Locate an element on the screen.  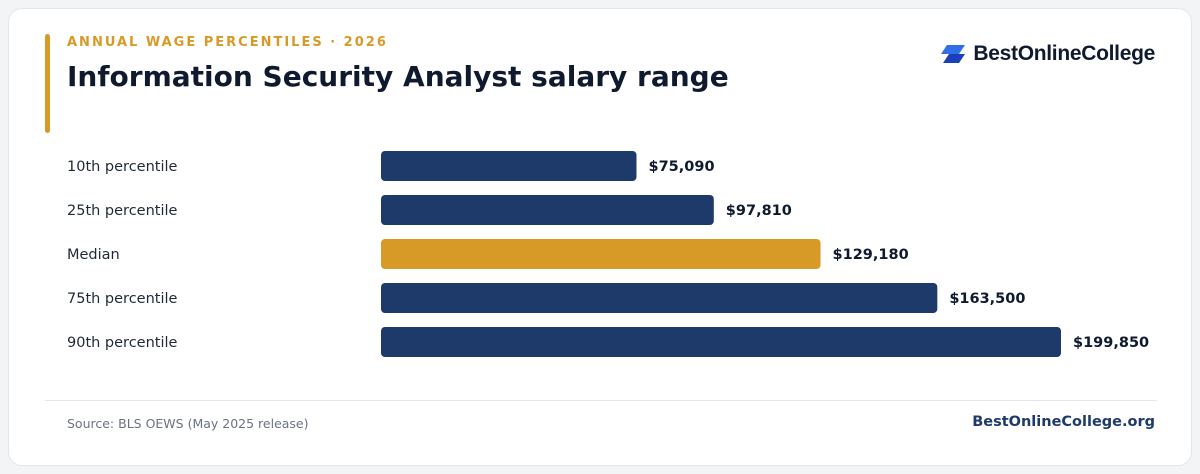
accent-bar is located at coordinates (47, 83).